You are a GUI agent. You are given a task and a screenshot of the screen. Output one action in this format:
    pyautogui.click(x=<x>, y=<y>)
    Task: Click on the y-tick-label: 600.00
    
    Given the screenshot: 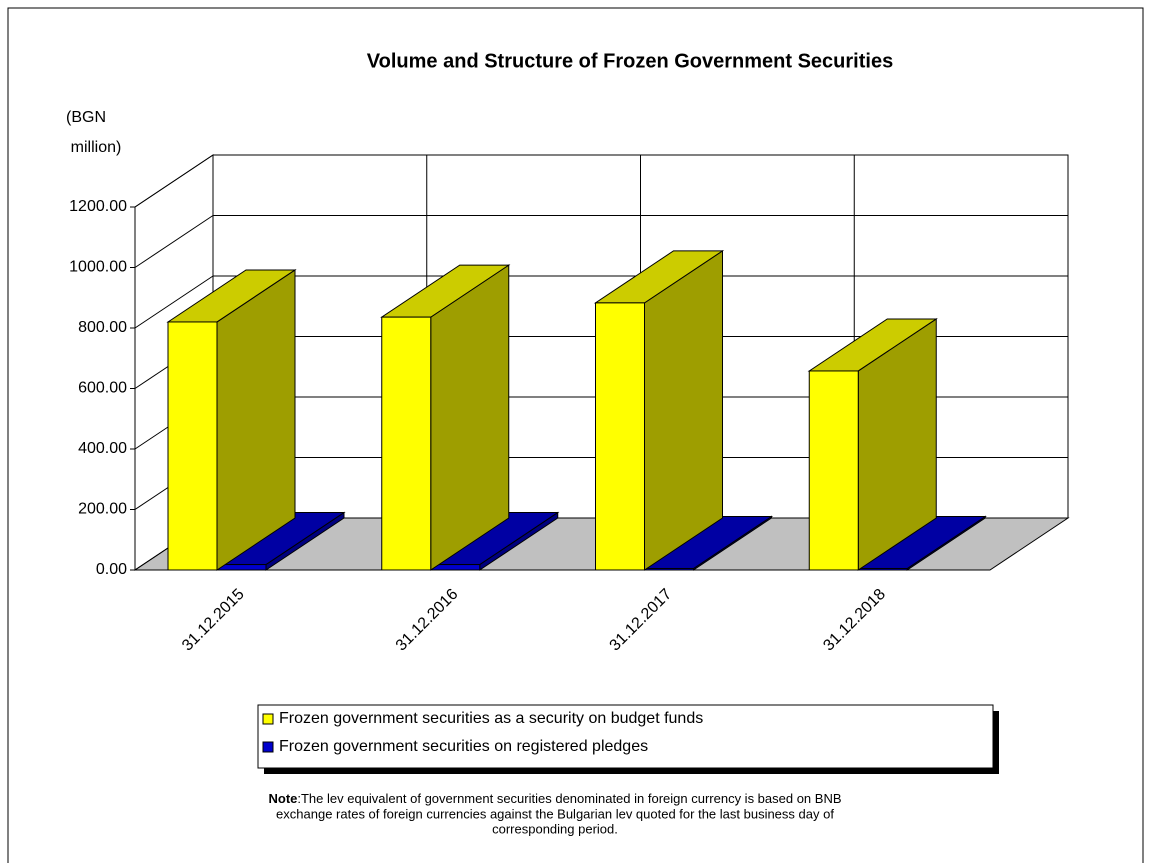 What is the action you would take?
    pyautogui.click(x=102, y=388)
    